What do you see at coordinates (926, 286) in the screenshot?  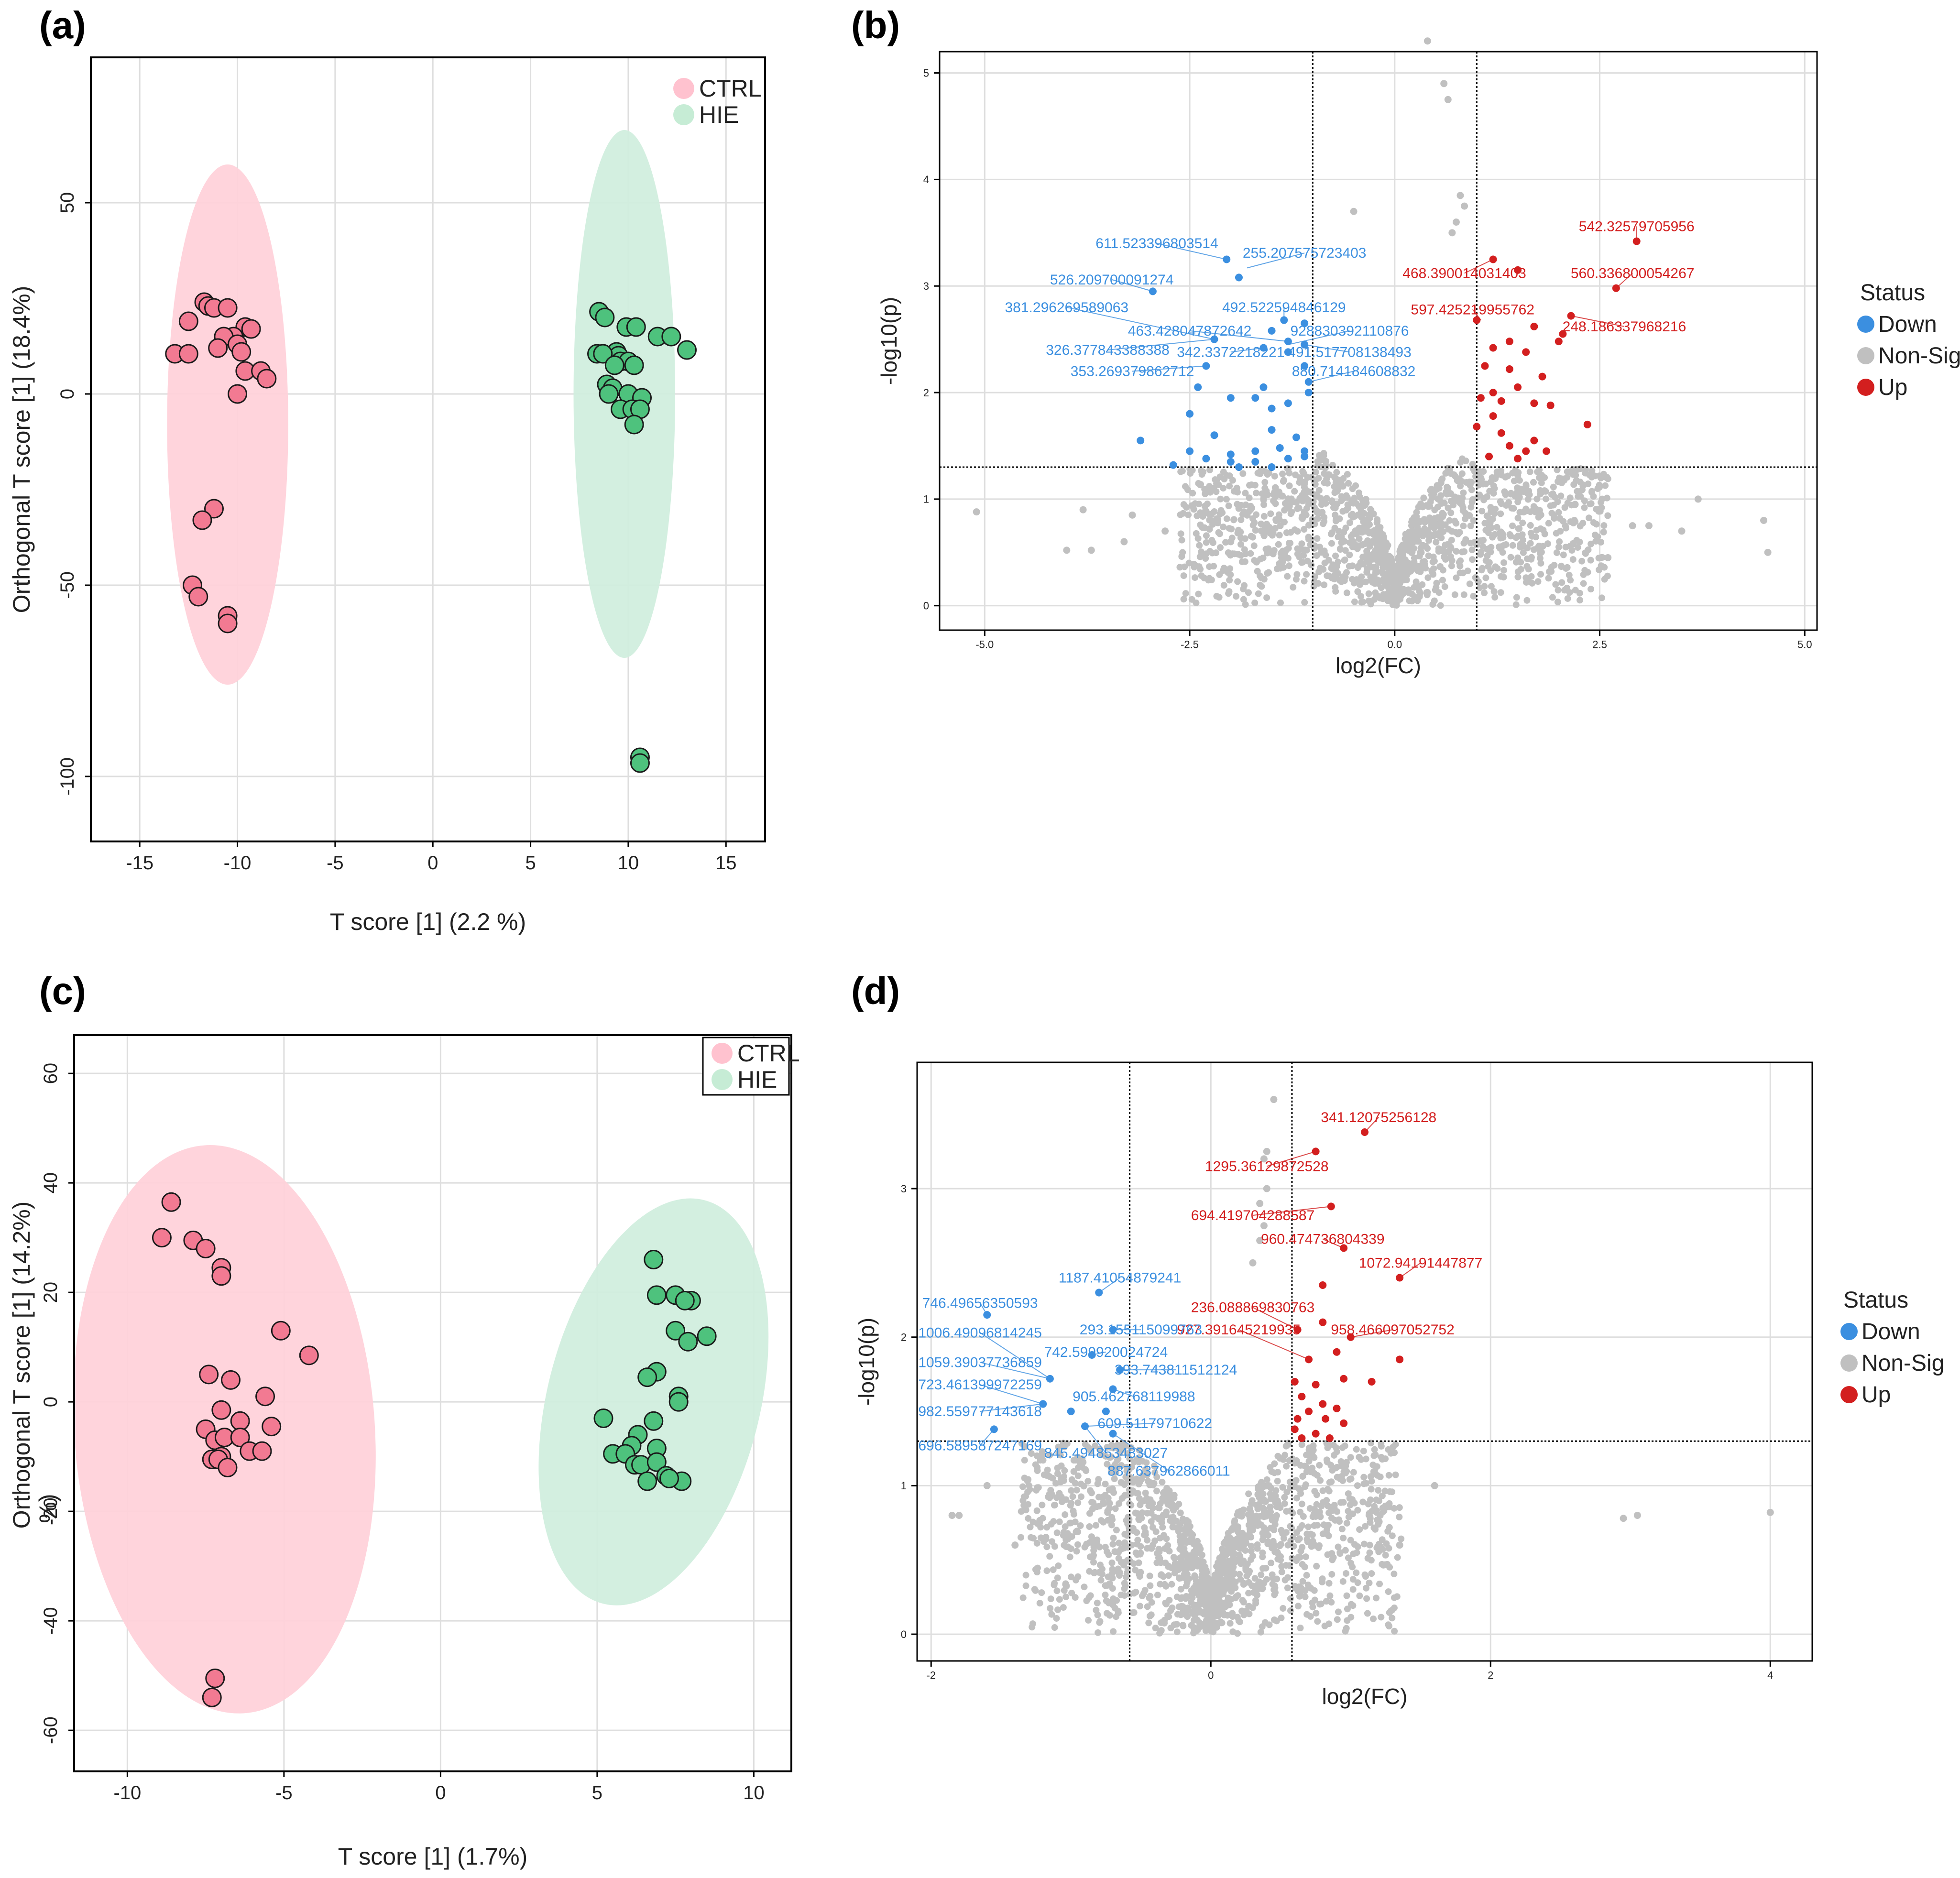 I see `y-tick-label: 3` at bounding box center [926, 286].